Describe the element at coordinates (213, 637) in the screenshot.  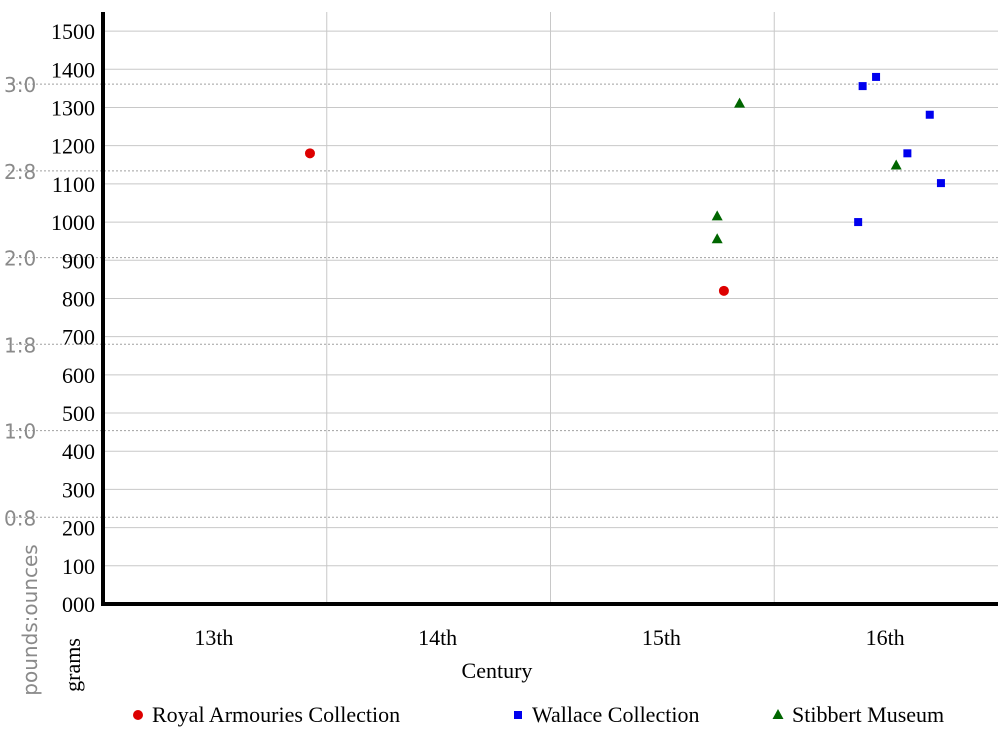
I see `x-tick-label: 13th` at that location.